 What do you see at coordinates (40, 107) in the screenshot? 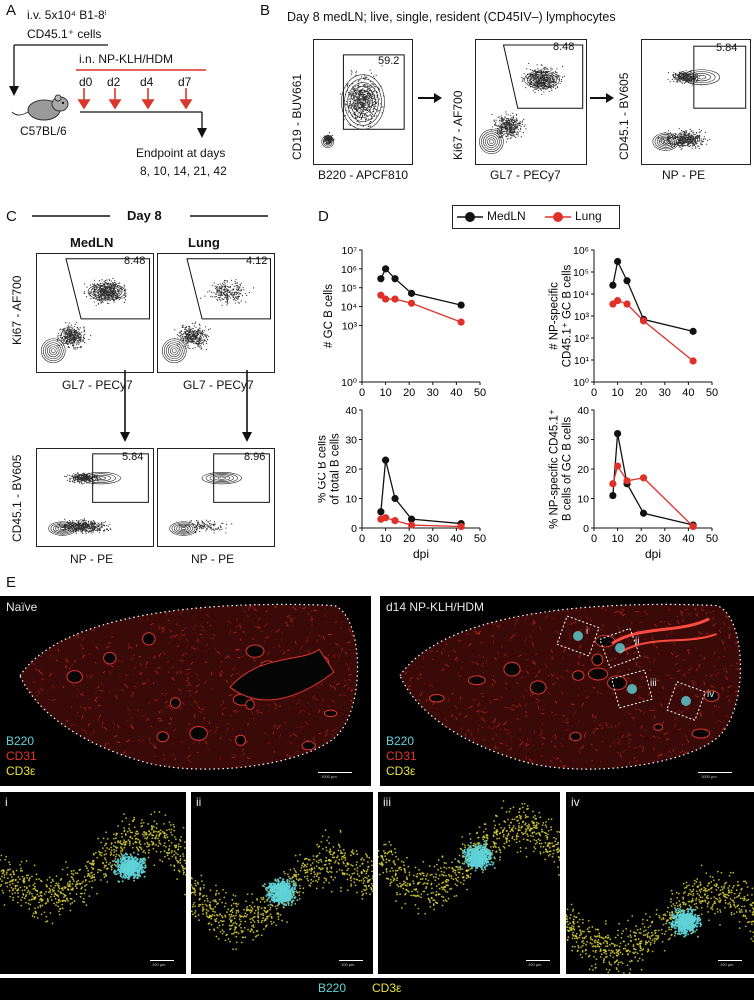
I see `mouse-icon` at bounding box center [40, 107].